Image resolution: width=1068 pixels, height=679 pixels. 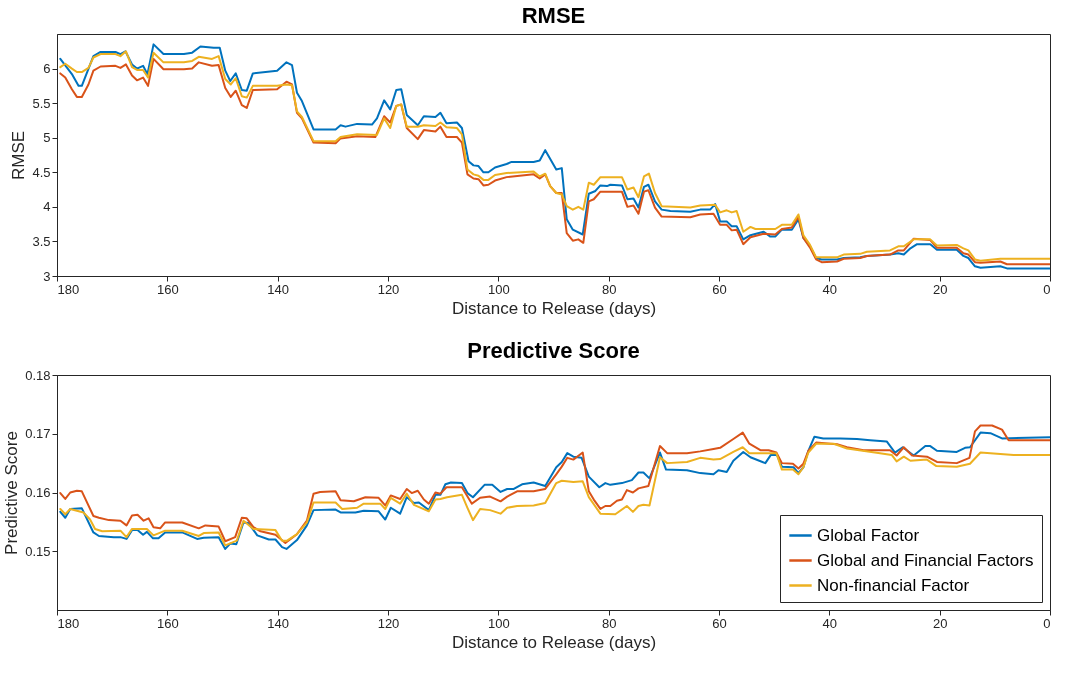 I want to click on y-tick-label: 0.15, so click(x=38, y=551).